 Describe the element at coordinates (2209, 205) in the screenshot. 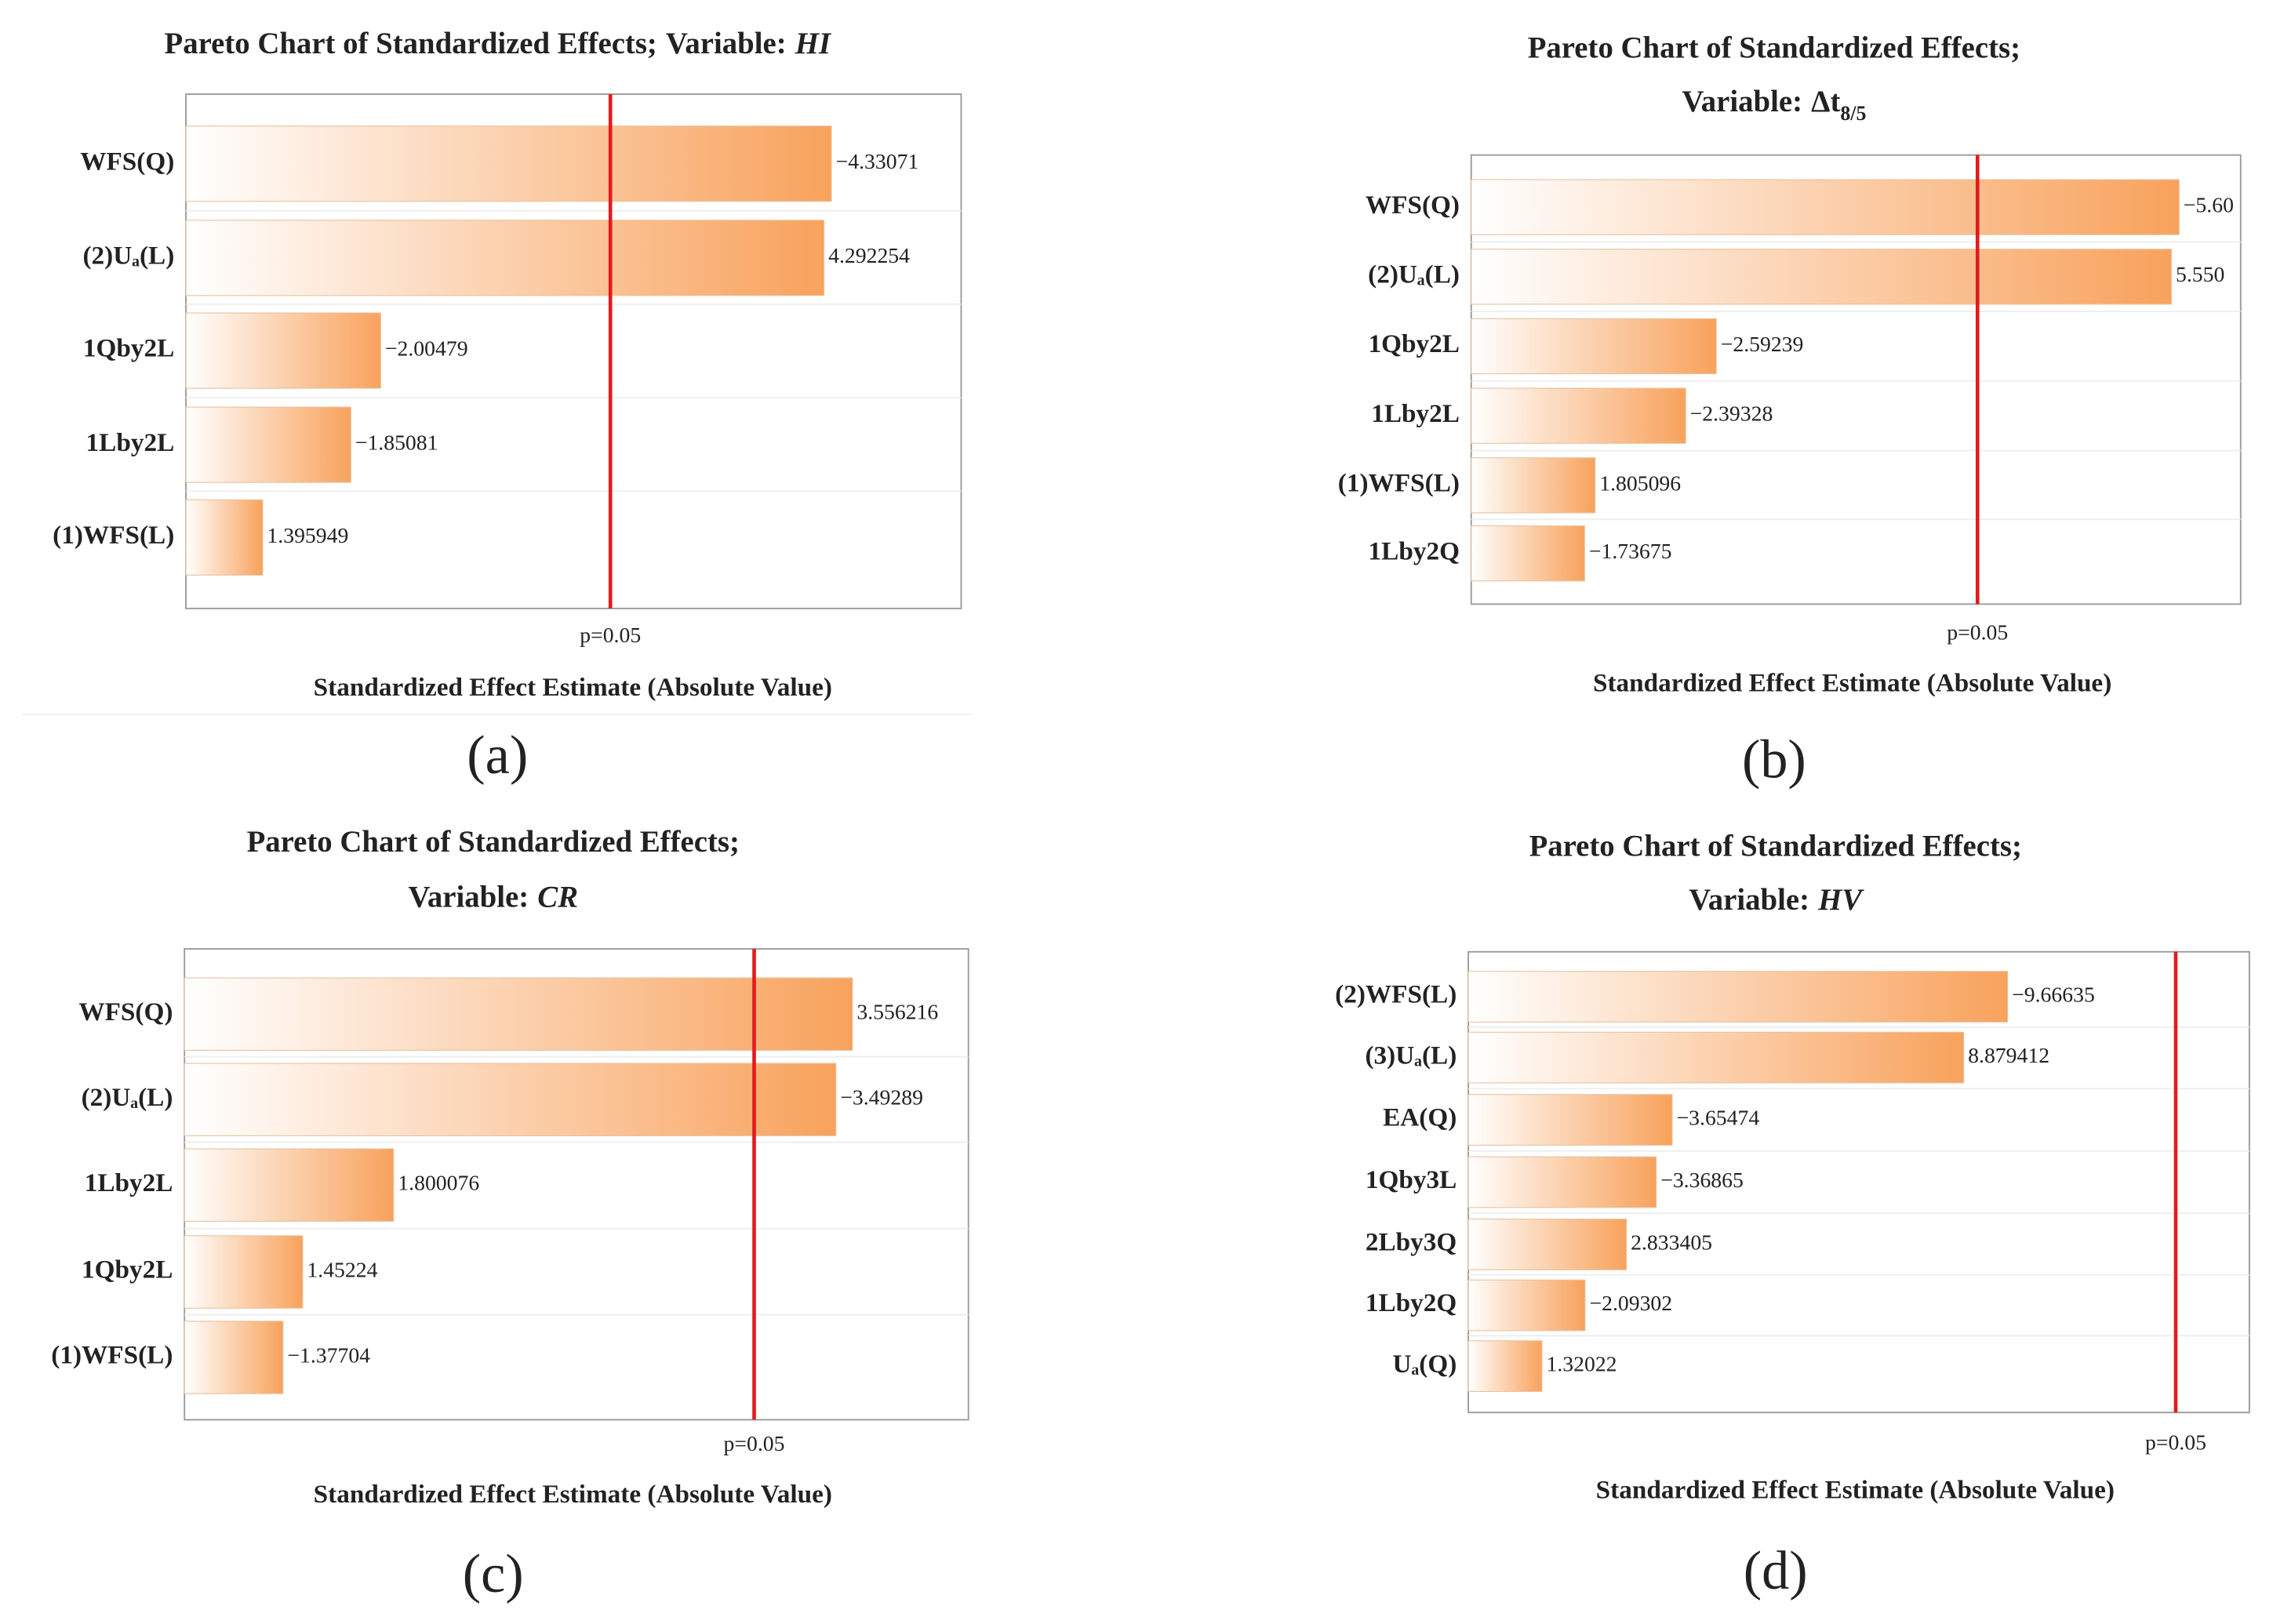

I see `value-label: −5.60` at that location.